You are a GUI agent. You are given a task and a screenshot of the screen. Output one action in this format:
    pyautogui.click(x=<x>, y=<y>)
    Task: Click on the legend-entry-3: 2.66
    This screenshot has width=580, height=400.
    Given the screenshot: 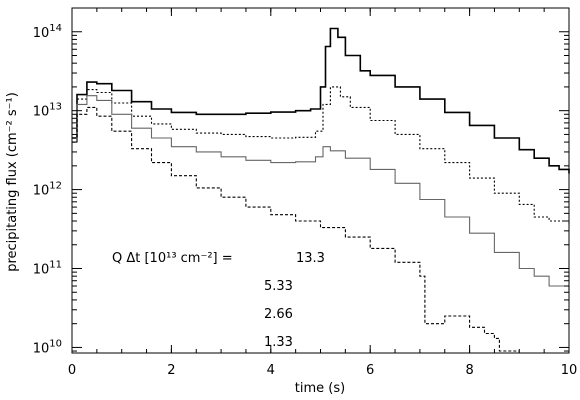 What is the action you would take?
    pyautogui.click(x=278, y=314)
    